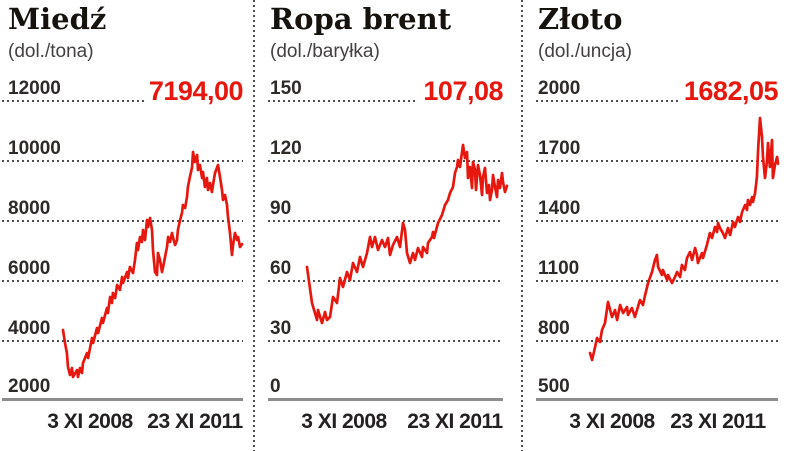 This screenshot has height=451, width=805. I want to click on y-tick-label: 800, so click(554, 328).